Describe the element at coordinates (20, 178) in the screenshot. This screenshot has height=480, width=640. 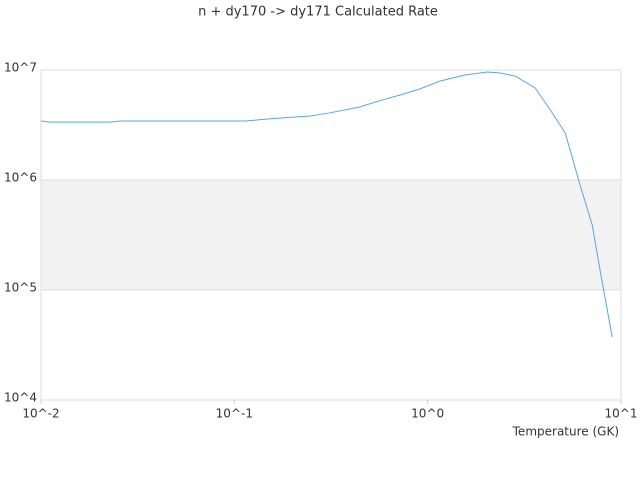
I see `y-tick-label: 10^6` at that location.